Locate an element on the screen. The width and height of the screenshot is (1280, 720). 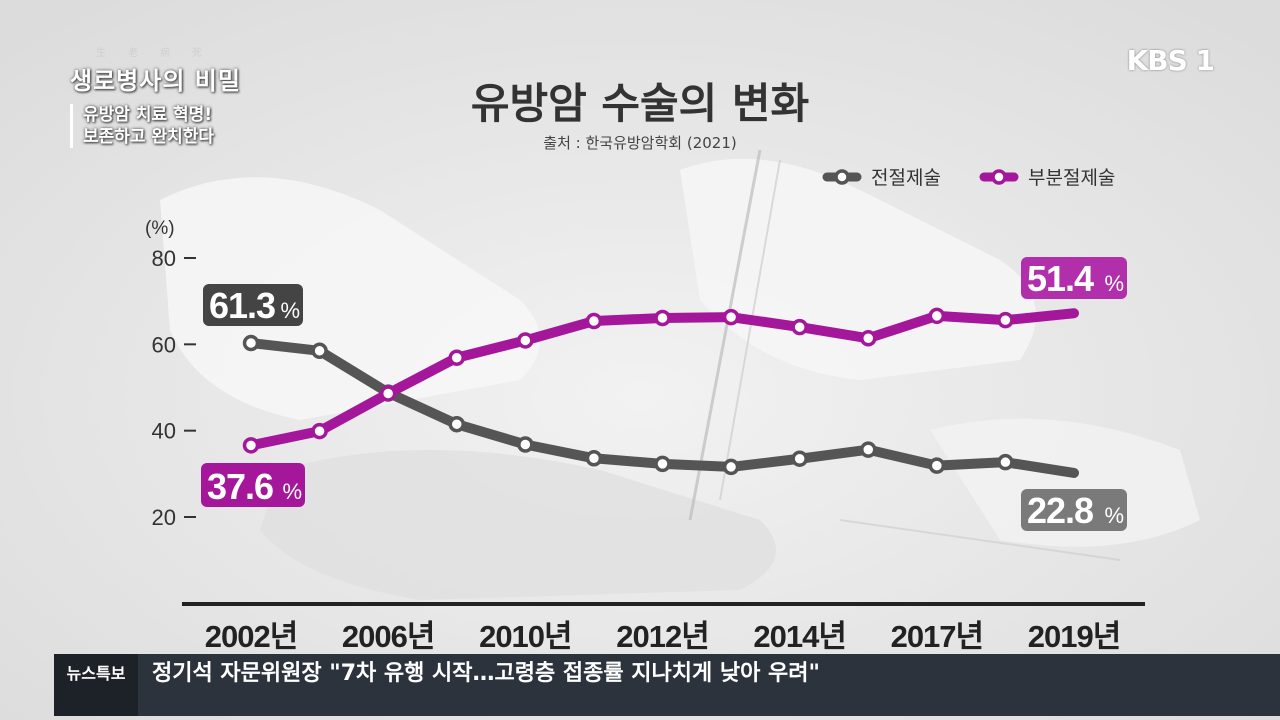
y-axis: 20 40 60 80 is located at coordinates (174, 388).